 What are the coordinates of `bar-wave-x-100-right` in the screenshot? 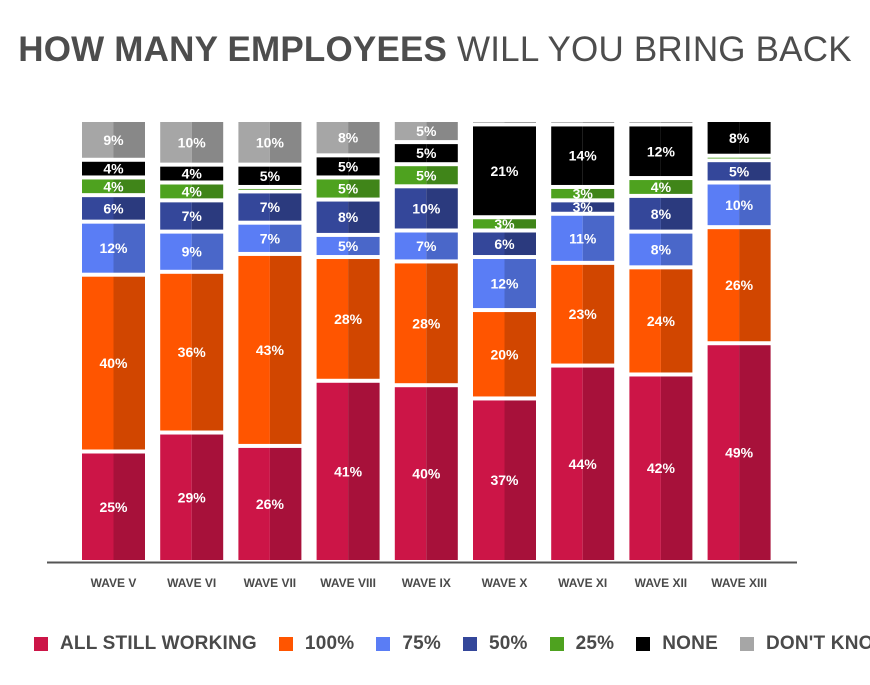 It's located at (520, 354).